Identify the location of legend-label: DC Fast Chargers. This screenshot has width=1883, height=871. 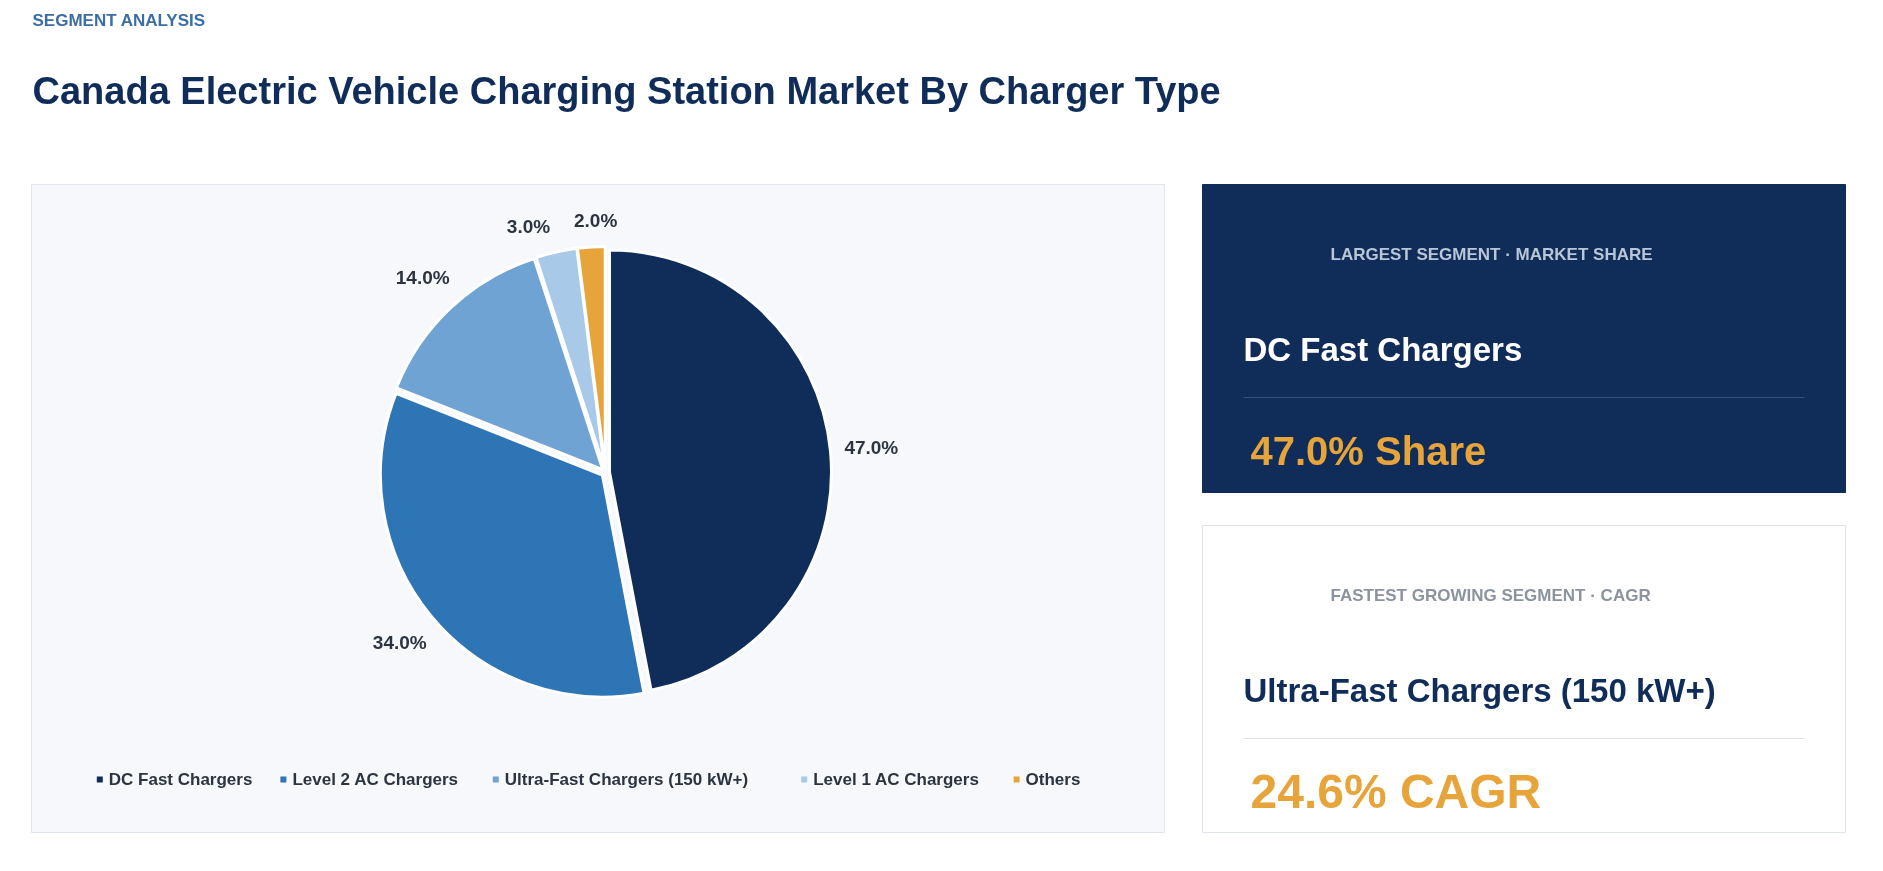
(180, 779).